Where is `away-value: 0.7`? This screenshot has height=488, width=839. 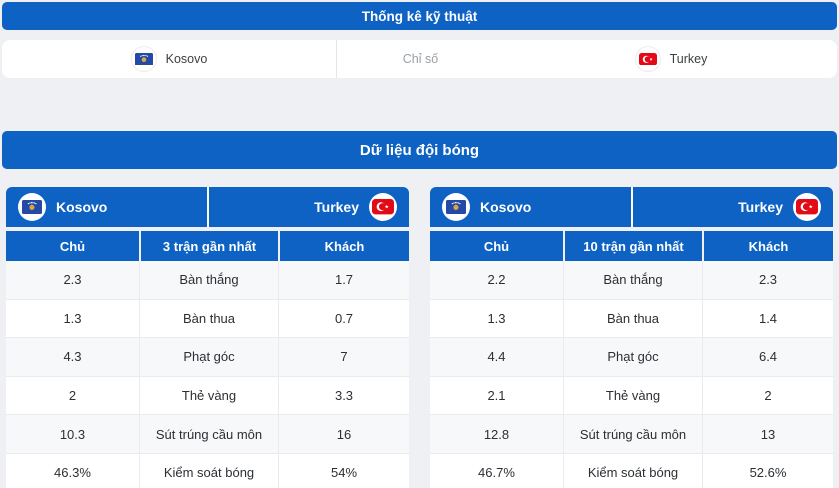 away-value: 0.7 is located at coordinates (343, 318).